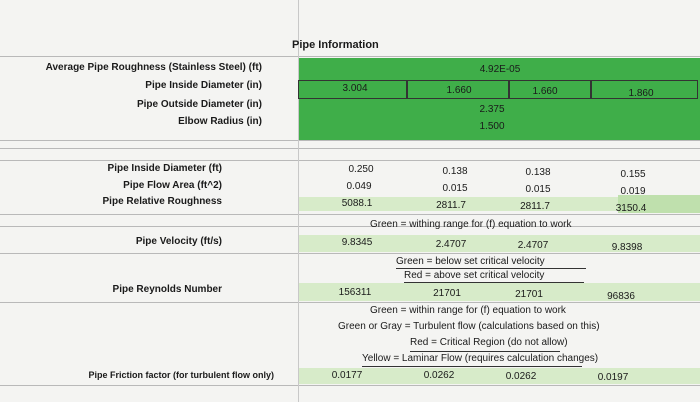  What do you see at coordinates (164, 168) in the screenshot?
I see `label-inside-diameter-ft: Pipe Inside Diameter (ft)` at bounding box center [164, 168].